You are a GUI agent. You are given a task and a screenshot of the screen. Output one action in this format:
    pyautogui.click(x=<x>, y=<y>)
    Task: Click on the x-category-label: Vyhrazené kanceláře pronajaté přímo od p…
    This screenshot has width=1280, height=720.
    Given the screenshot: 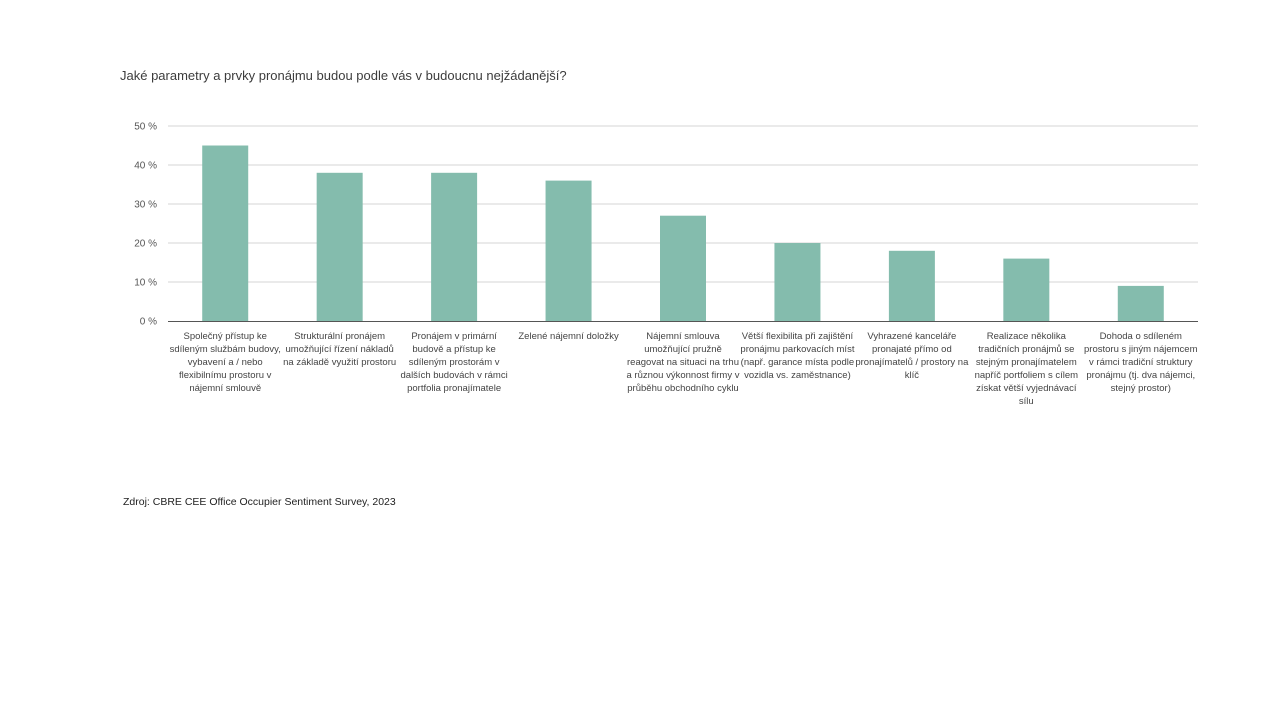 What is the action you would take?
    pyautogui.click(x=912, y=356)
    